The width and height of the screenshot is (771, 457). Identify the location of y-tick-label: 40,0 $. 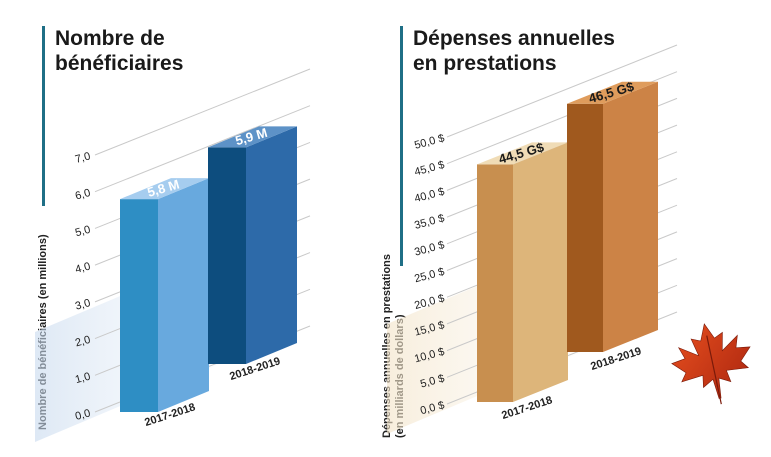
(429, 196).